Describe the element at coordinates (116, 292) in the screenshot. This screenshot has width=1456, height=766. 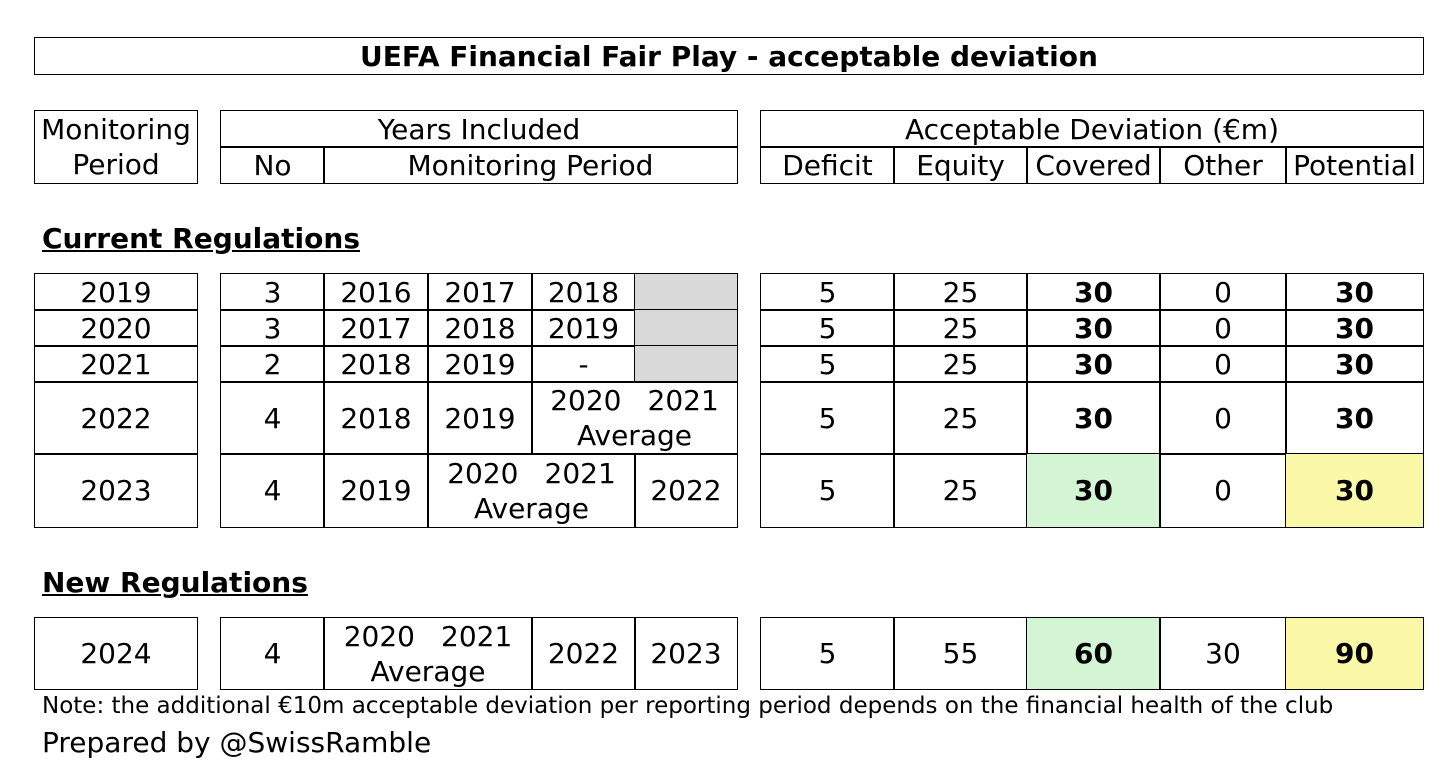
I see `period-cell: 2019` at that location.